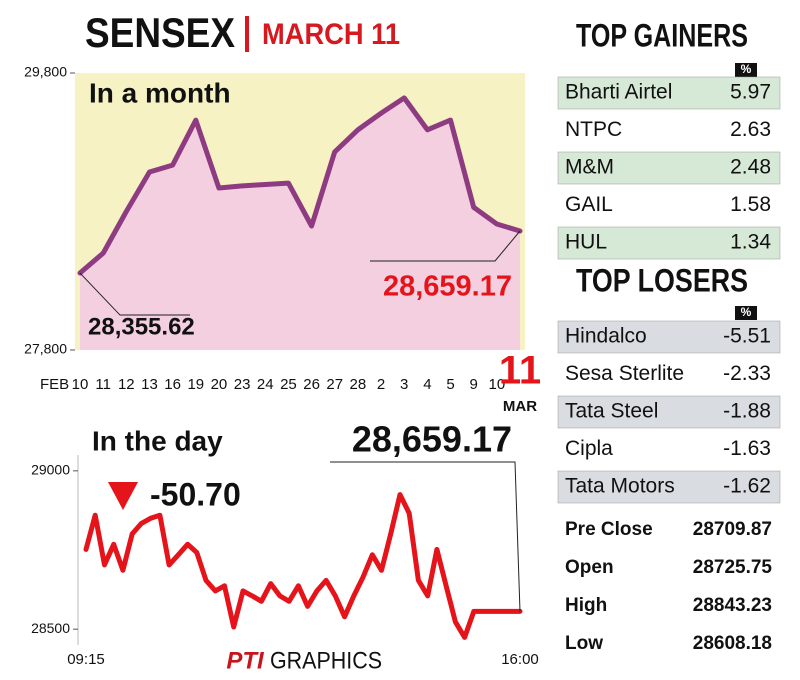 The image size is (800, 680). I want to click on summary-value: 28608.18, so click(732, 643).